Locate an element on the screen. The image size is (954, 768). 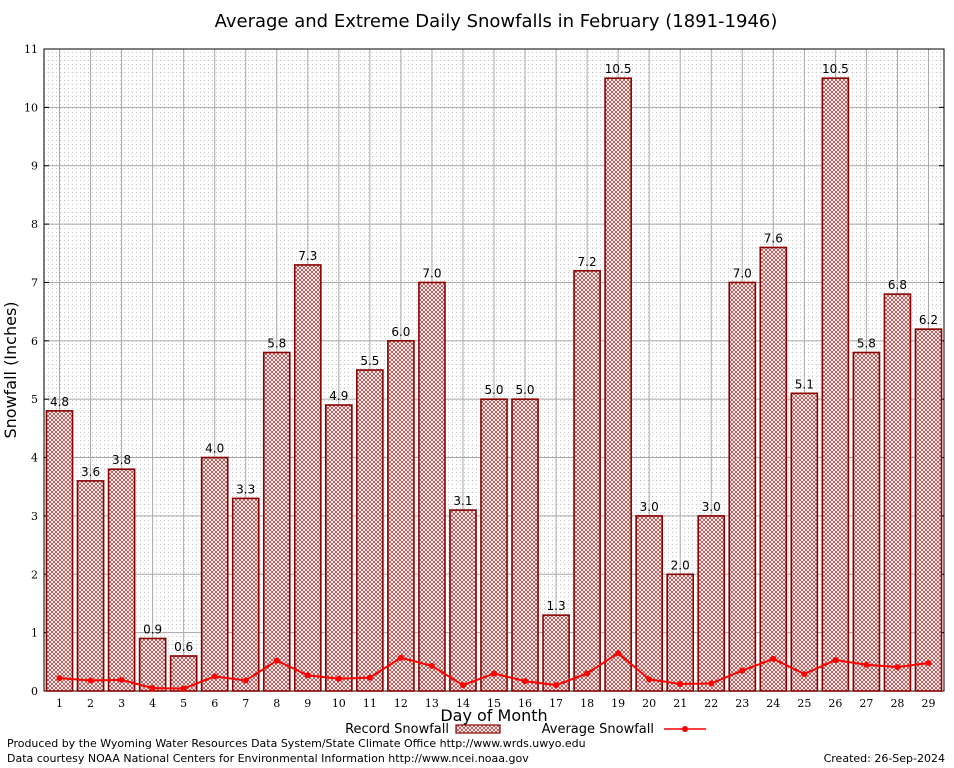
average-snowfall-line is located at coordinates (494, 671).